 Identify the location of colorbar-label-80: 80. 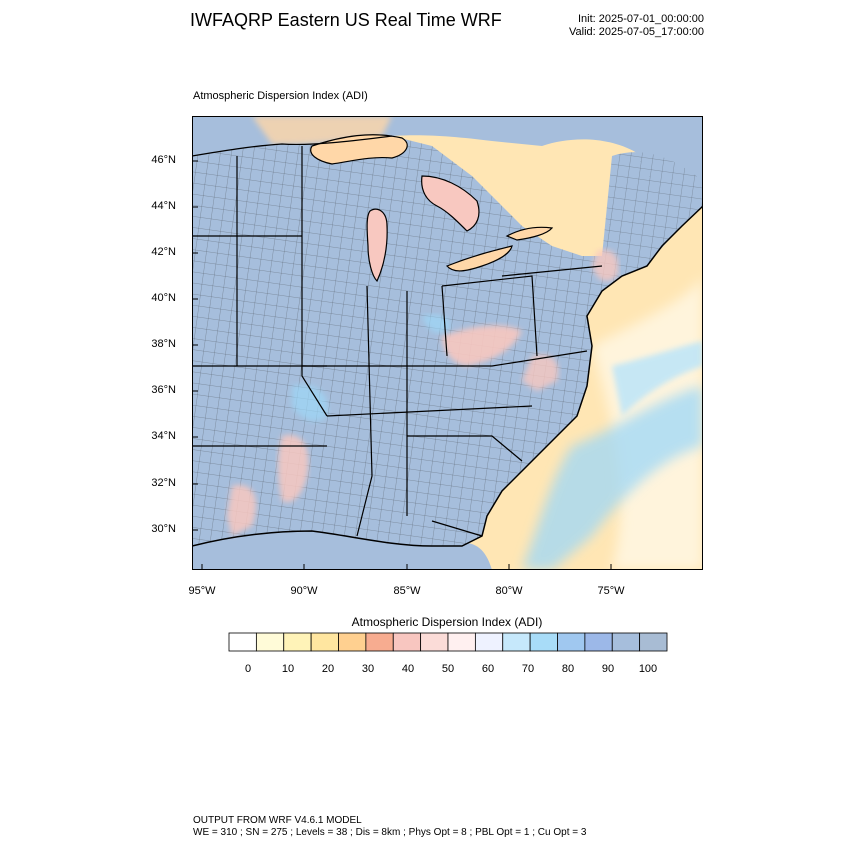
(568, 669).